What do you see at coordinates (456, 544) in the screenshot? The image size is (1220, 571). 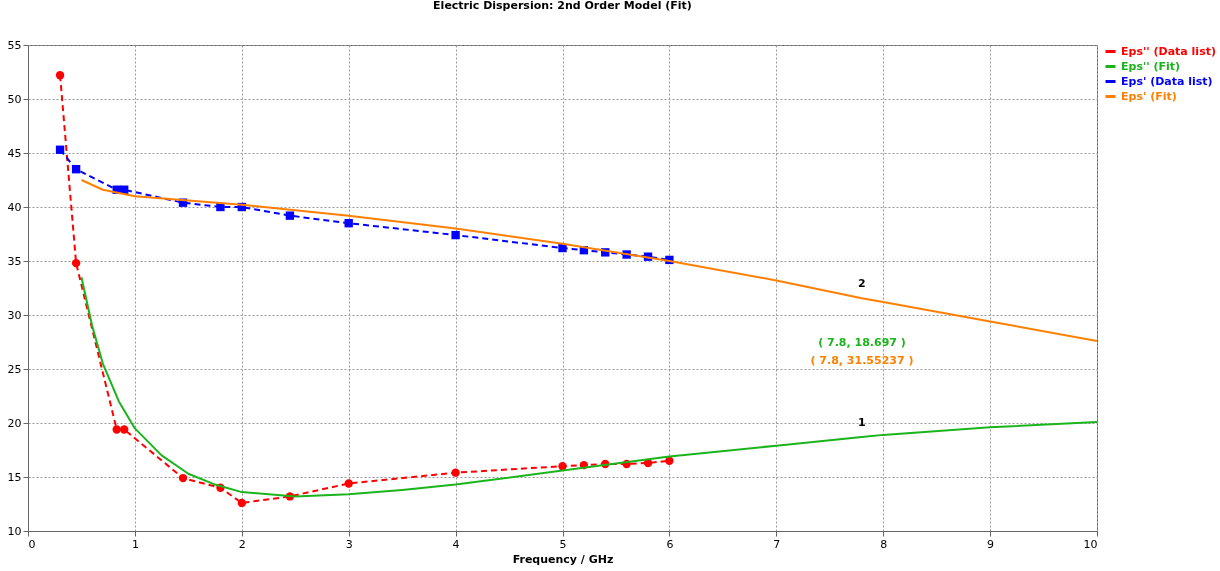 I see `x-tick-label: 4` at bounding box center [456, 544].